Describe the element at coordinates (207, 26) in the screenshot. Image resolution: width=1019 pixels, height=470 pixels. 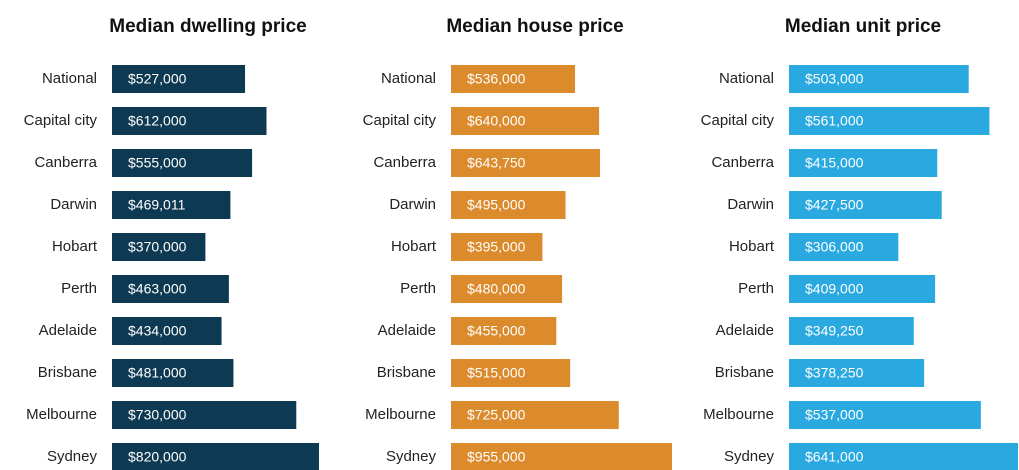
I see `chart-title: Median dwelling price` at that location.